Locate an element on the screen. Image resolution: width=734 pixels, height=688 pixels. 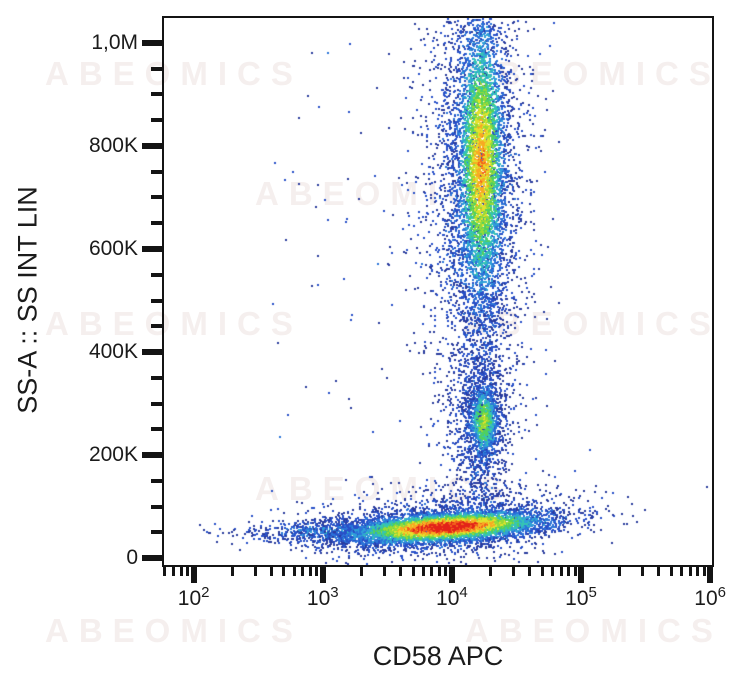
x-axis-tick-label: 10² is located at coordinates (194, 597).